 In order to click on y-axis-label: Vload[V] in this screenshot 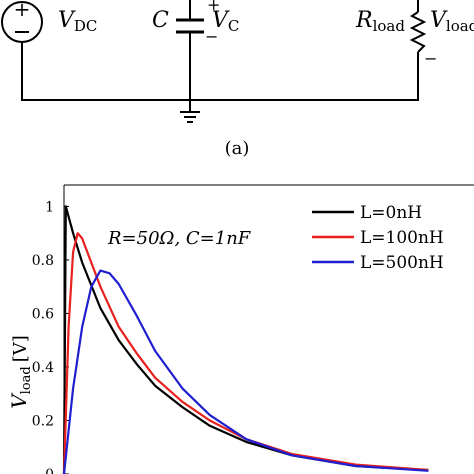, I will do `click(20, 372)`.